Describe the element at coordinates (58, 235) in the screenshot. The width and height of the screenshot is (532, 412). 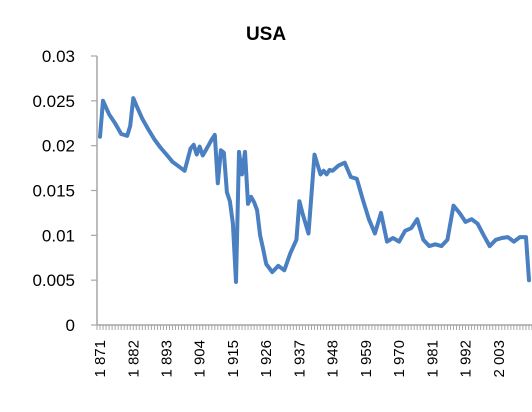
I see `y-tick-label: 0.01` at that location.